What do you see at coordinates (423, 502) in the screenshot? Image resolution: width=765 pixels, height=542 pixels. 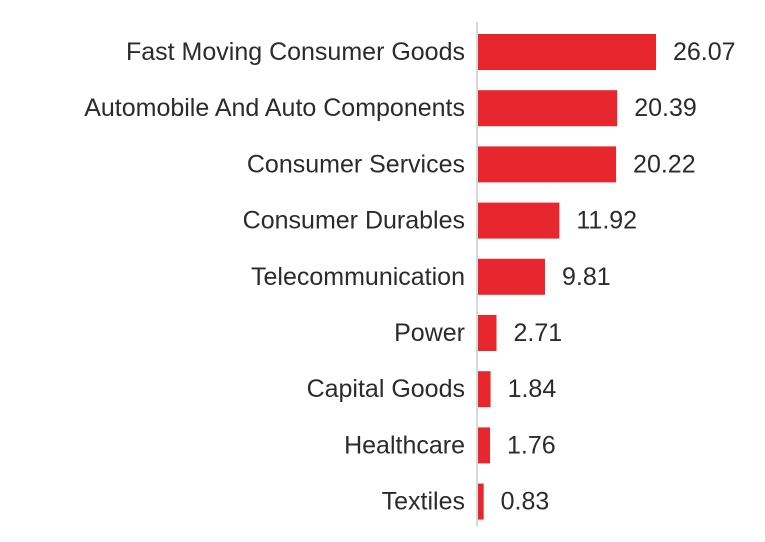 I see `category-label: Textiles` at bounding box center [423, 502].